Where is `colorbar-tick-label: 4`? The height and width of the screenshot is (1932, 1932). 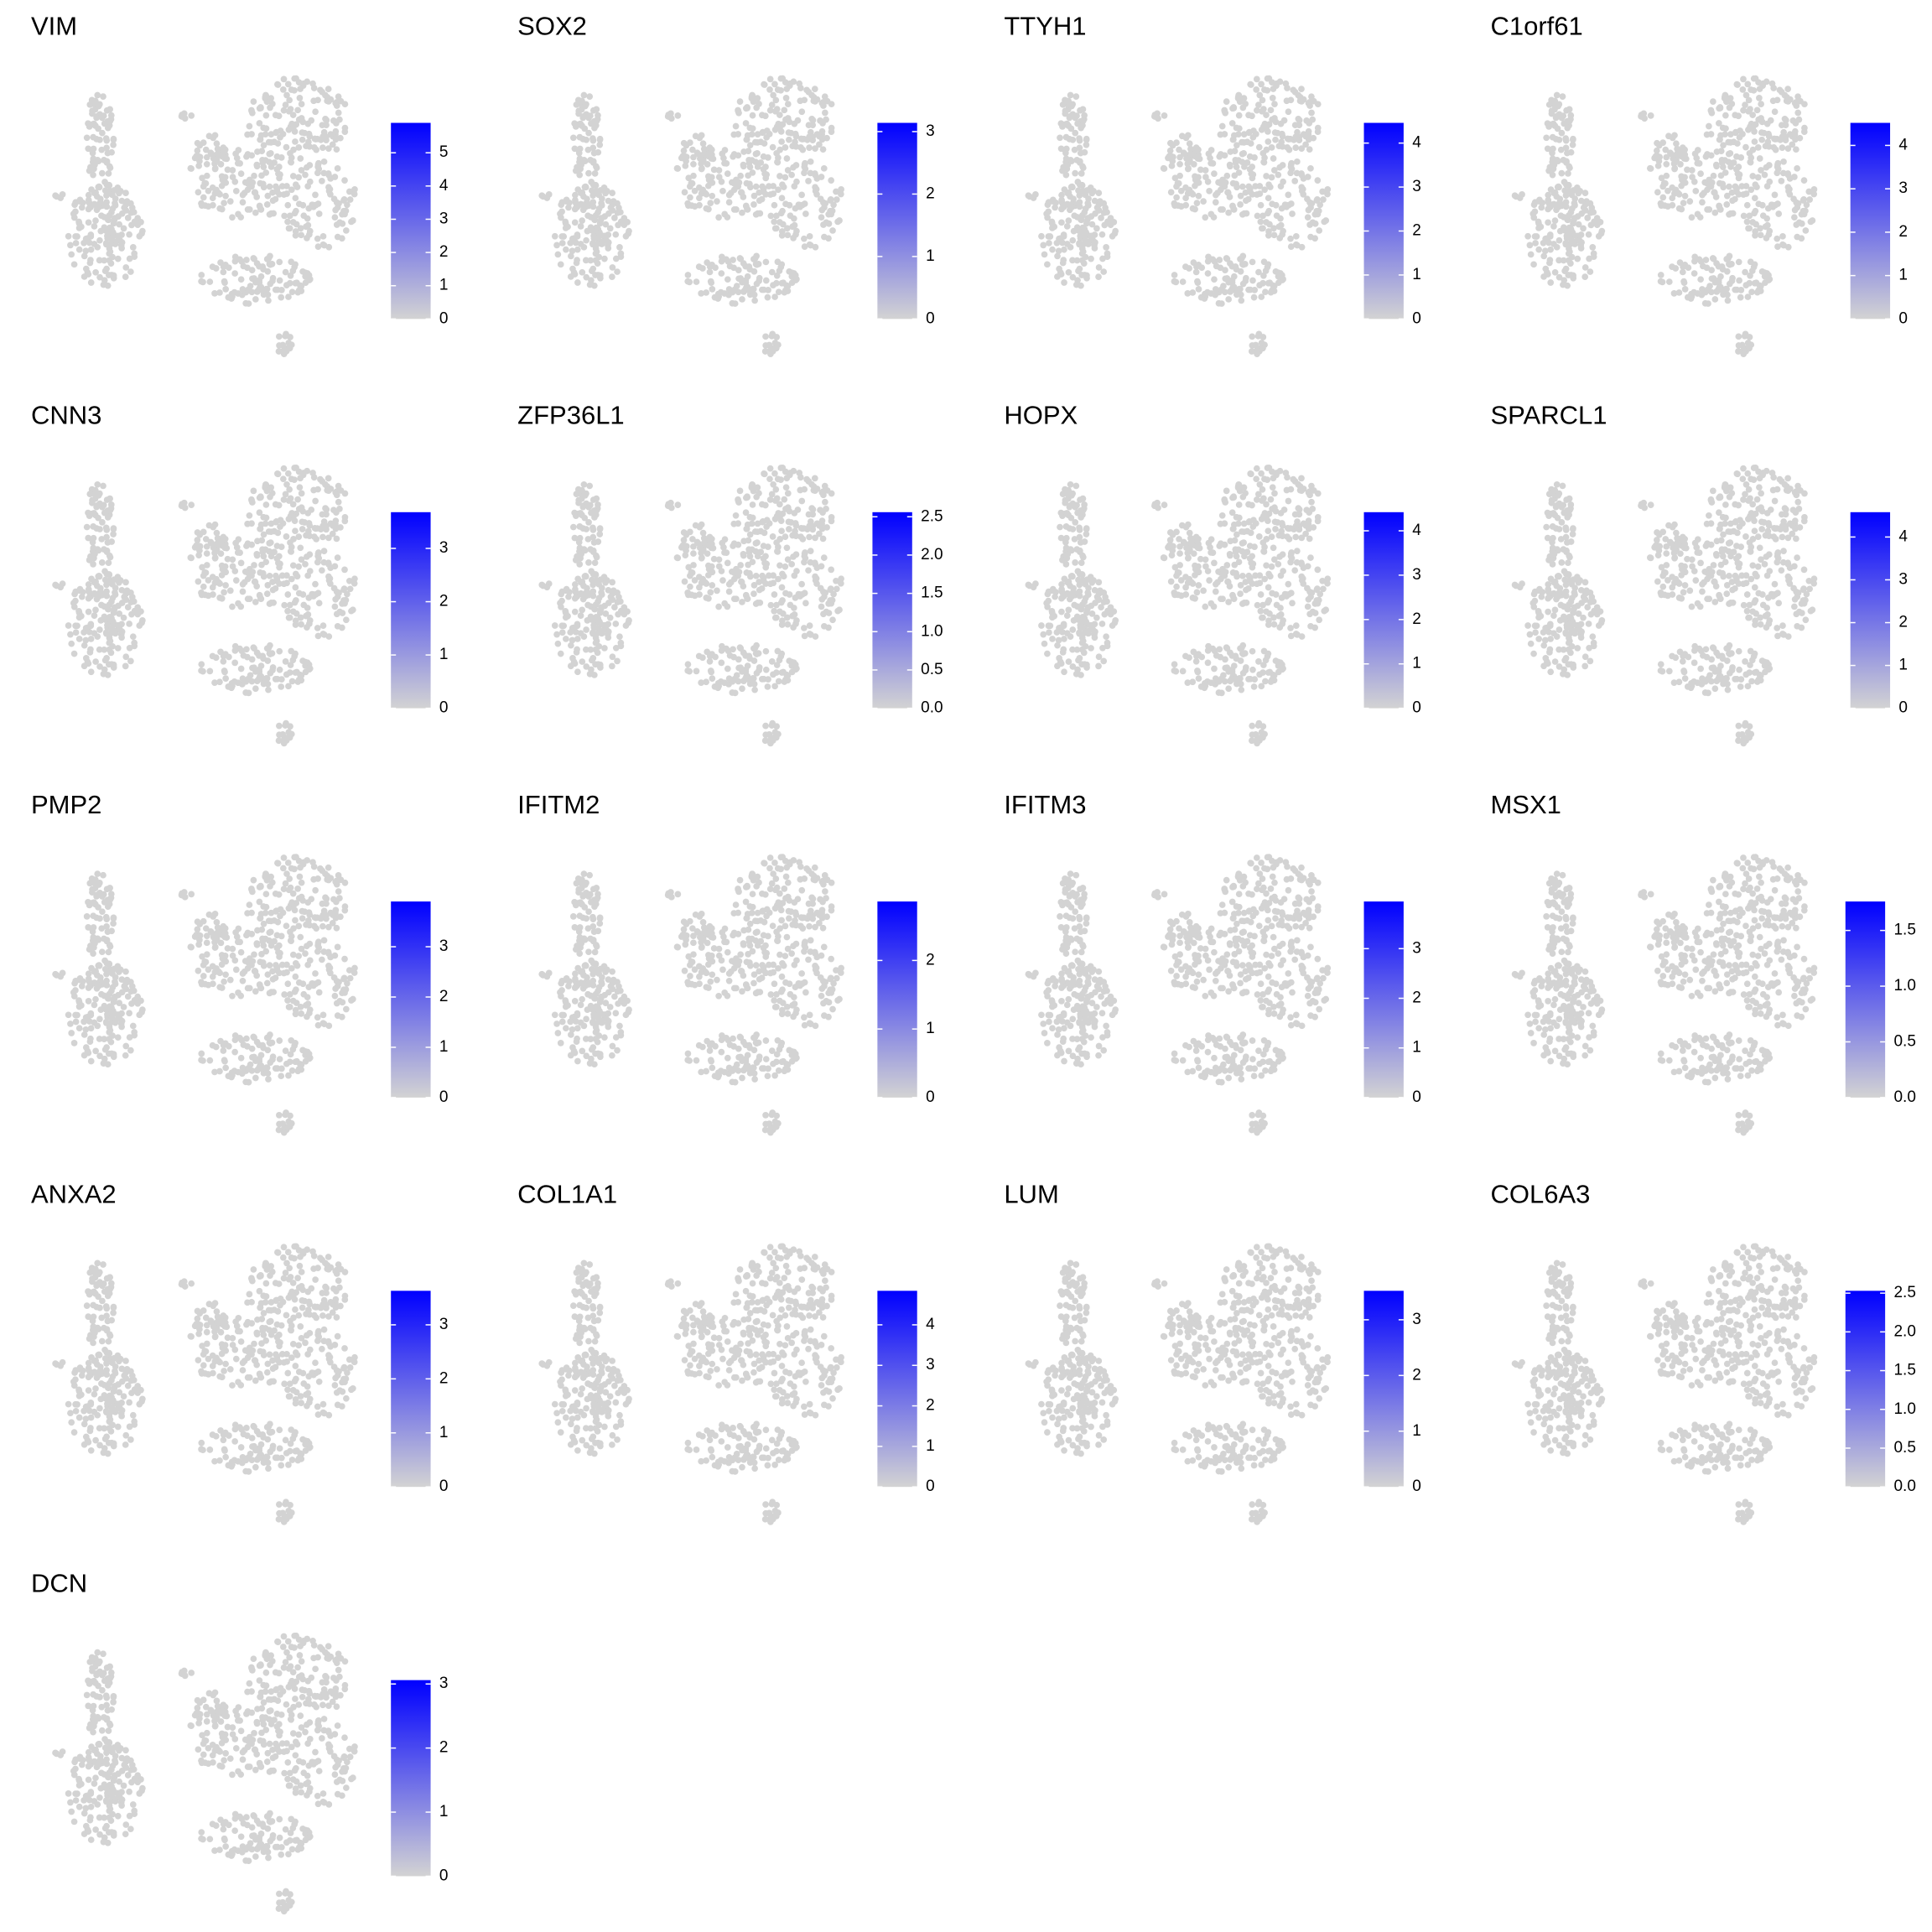 colorbar-tick-label: 4 is located at coordinates (444, 186).